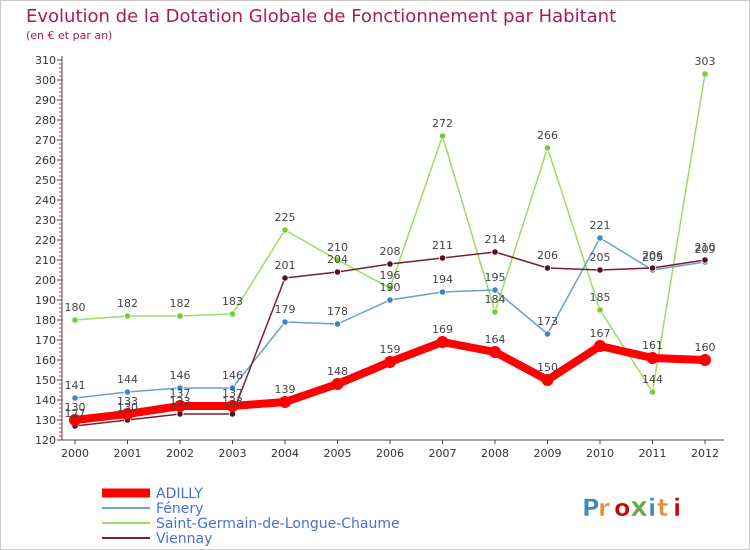 Image resolution: width=750 pixels, height=550 pixels. What do you see at coordinates (600, 257) in the screenshot?
I see `data-label-viennay: 205` at bounding box center [600, 257].